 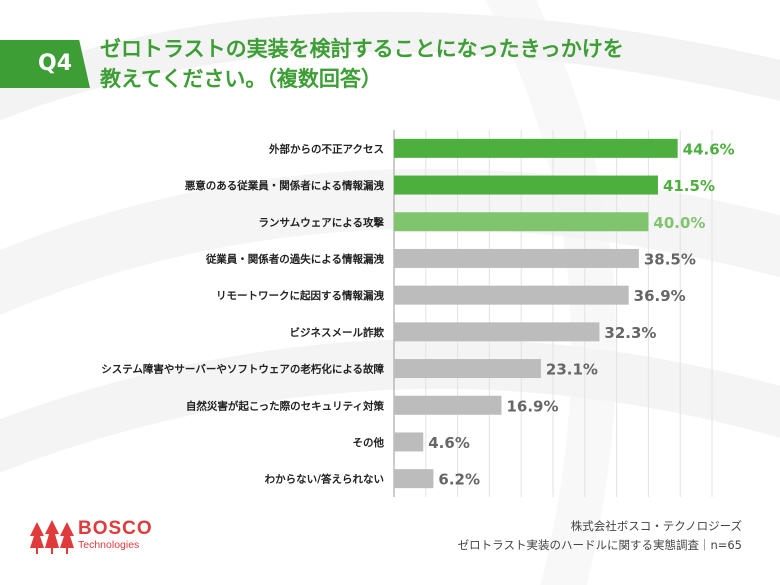 I want to click on category-label: リモートワークに起因する情報漏洩, so click(x=300, y=295).